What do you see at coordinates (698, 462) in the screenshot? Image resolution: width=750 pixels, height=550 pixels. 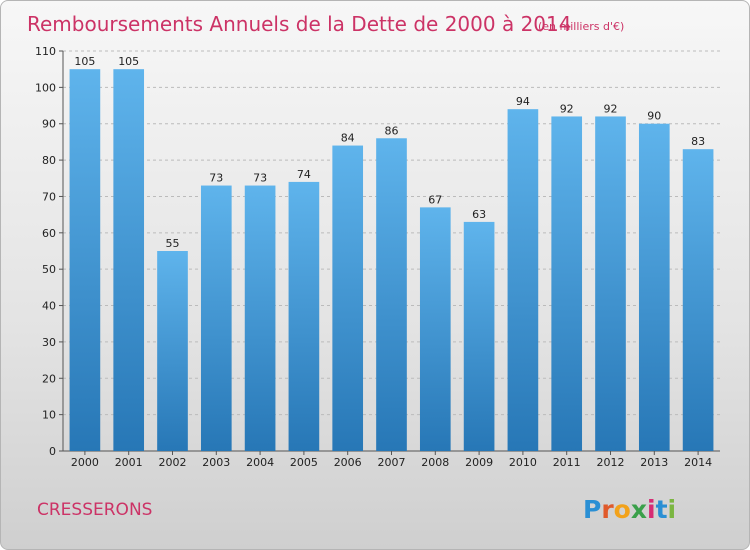 I see `x-tick-label-2014: 2014` at bounding box center [698, 462].